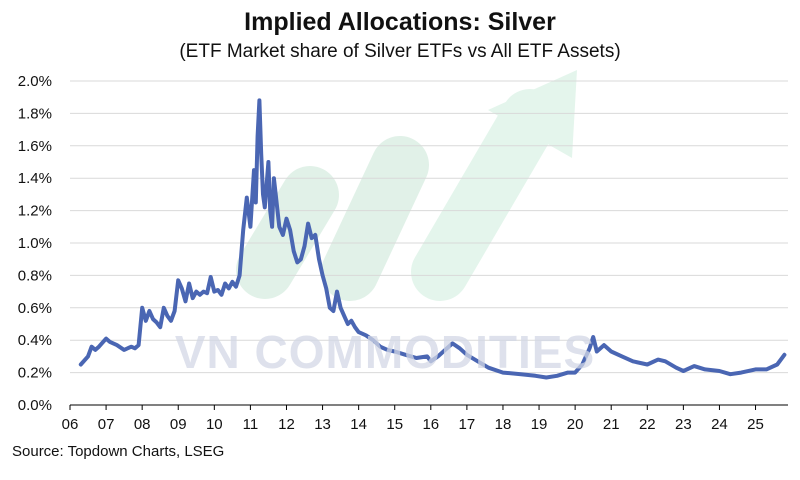  I want to click on x-tick-label: 06, so click(70, 424).